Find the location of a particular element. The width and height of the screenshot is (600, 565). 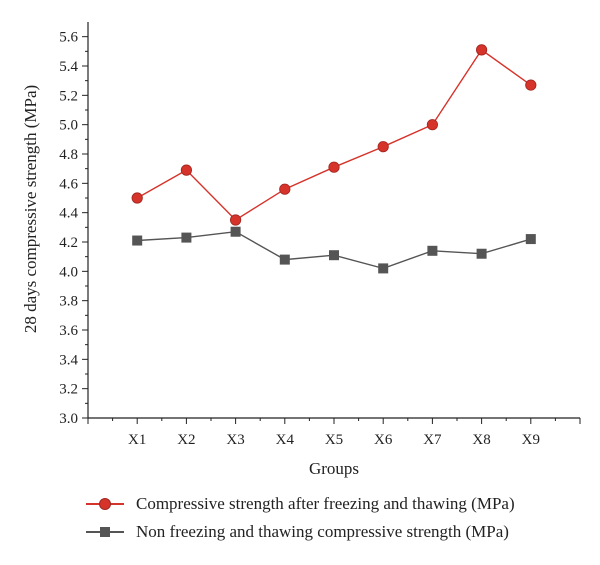

y-tick-label: 3.6 is located at coordinates (68, 331).